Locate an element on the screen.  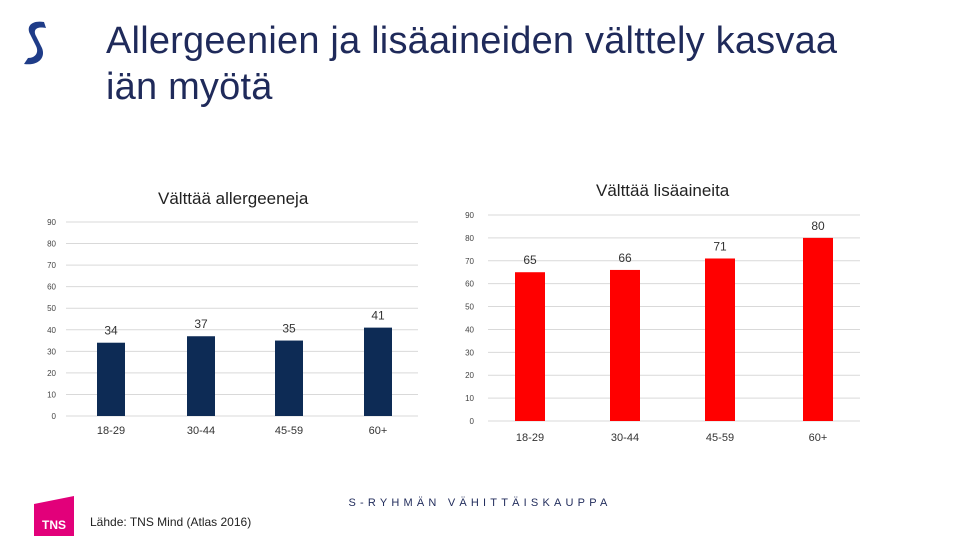
left-ytick-label: 70 is located at coordinates (51, 265).